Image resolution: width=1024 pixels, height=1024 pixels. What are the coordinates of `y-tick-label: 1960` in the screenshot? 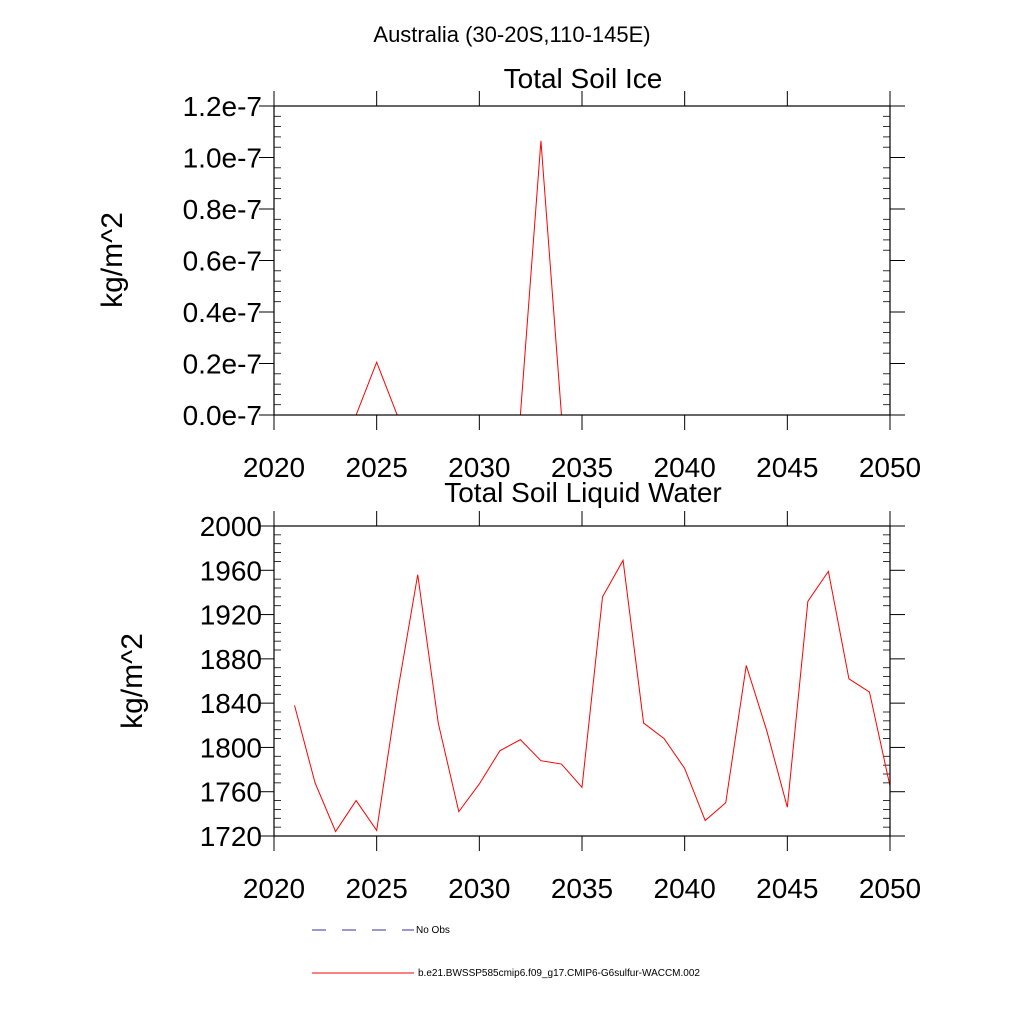 It's located at (231, 570).